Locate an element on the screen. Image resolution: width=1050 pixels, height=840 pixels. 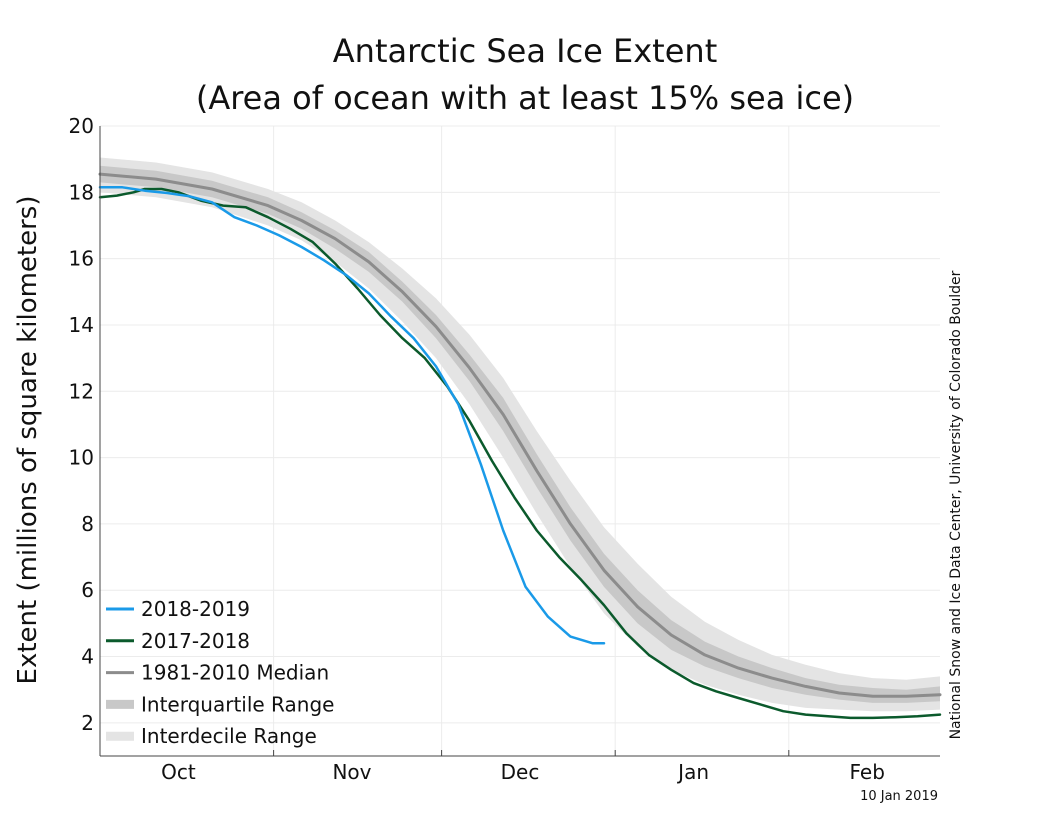
legend-label: 2018-2019 is located at coordinates (195, 609).